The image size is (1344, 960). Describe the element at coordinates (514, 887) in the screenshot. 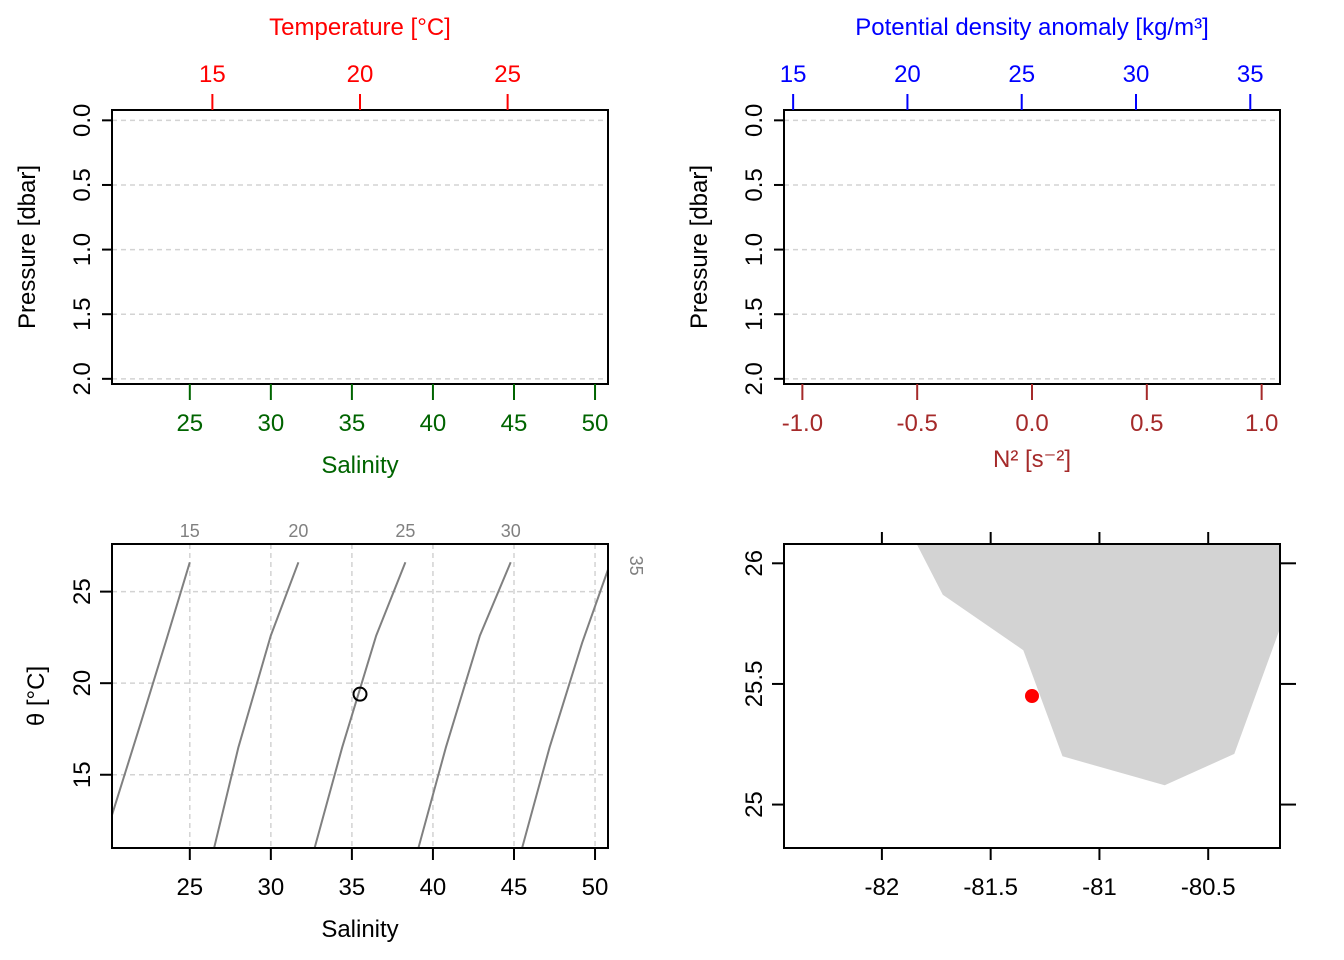

I see `ts-x-tick-label: 45` at that location.